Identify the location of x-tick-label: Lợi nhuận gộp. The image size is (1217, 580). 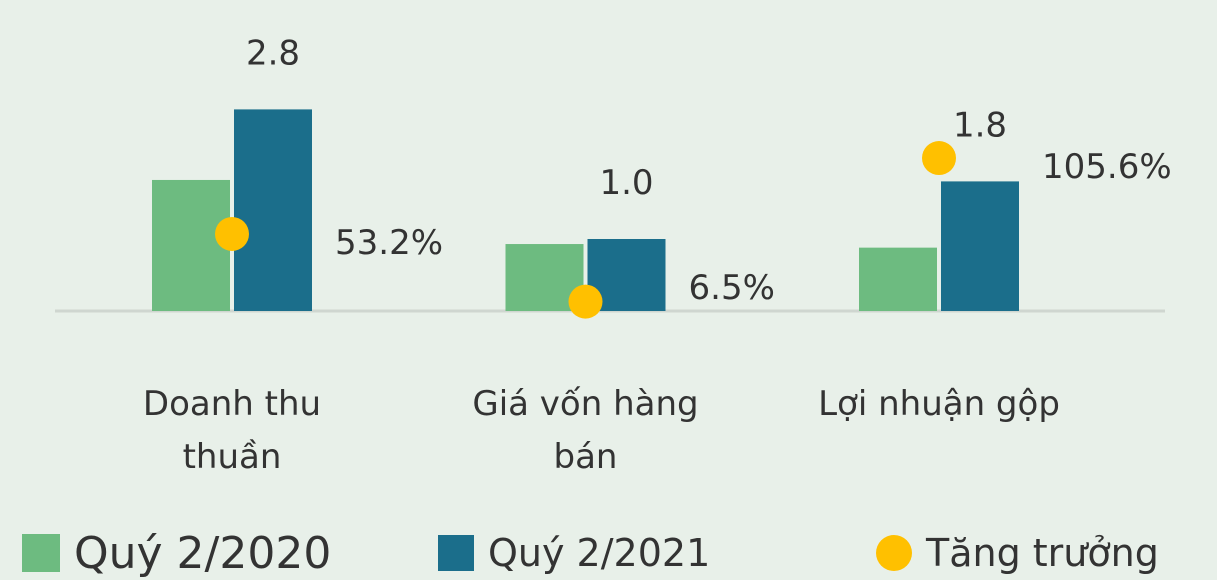
(939, 404).